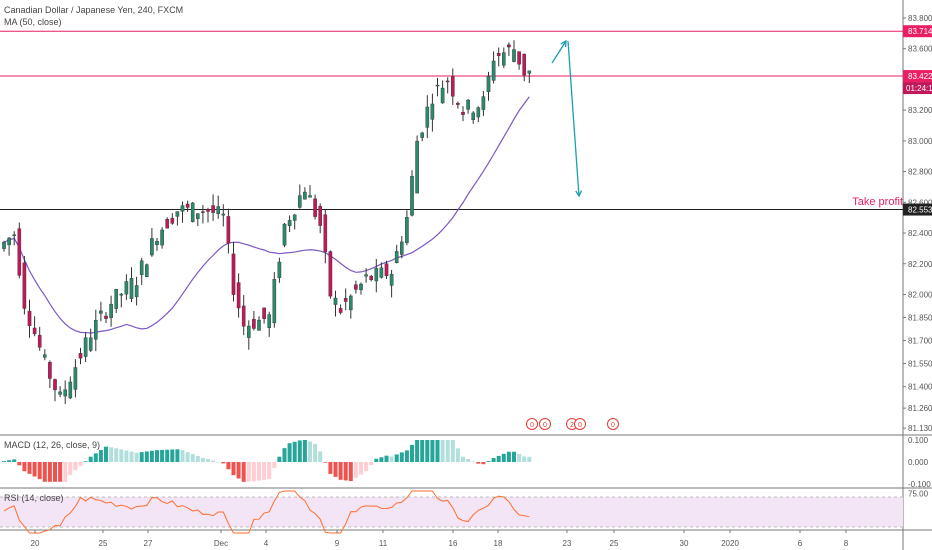 This screenshot has height=550, width=932. What do you see at coordinates (918, 462) in the screenshot?
I see `macd-tick-label: 0.000` at bounding box center [918, 462].